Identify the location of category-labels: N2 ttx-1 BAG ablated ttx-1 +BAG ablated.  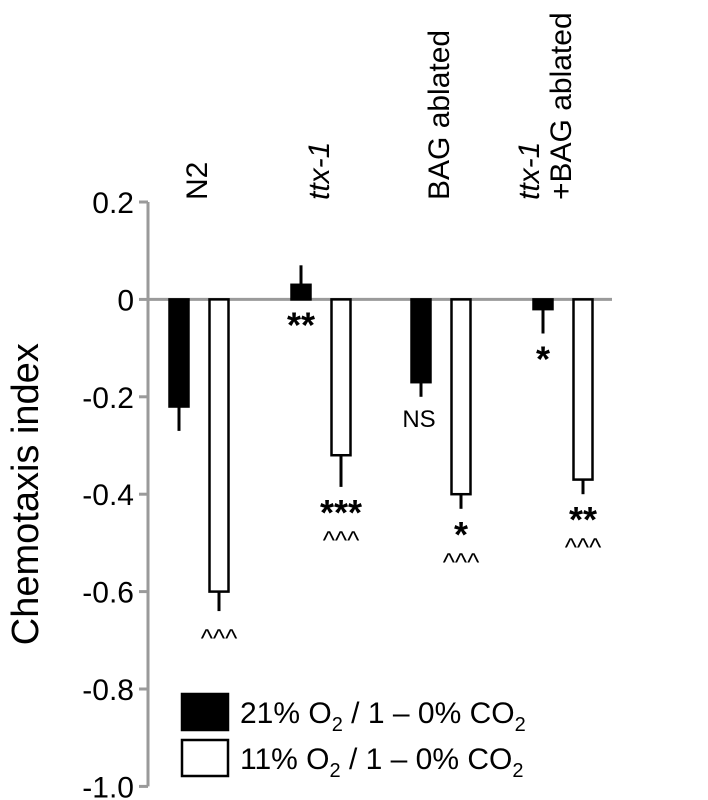
(379, 106).